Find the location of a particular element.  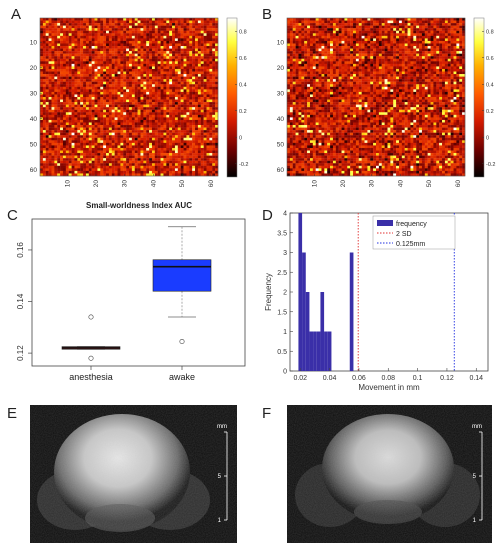

heatmap-x-tick-label: 10 is located at coordinates (67, 184).